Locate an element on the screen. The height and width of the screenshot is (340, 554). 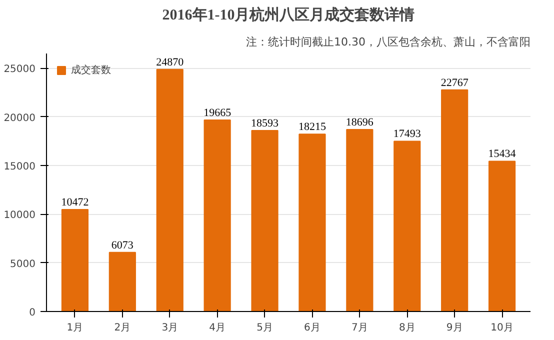
chart-title: 2016年1-10月杭州八区月成交套数详情 is located at coordinates (288, 15).